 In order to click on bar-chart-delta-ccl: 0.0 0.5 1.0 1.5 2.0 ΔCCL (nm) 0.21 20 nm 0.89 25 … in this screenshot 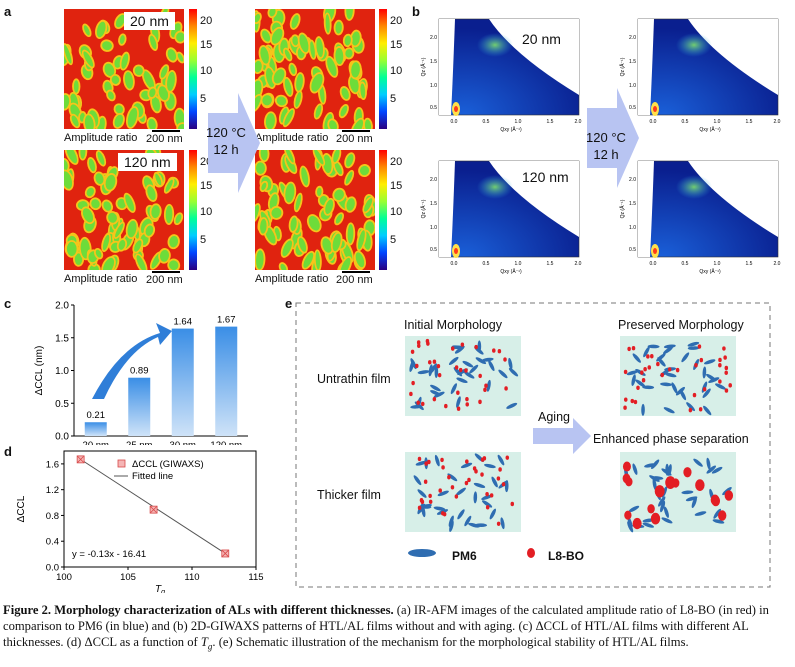, I will do `click(141, 373)`.